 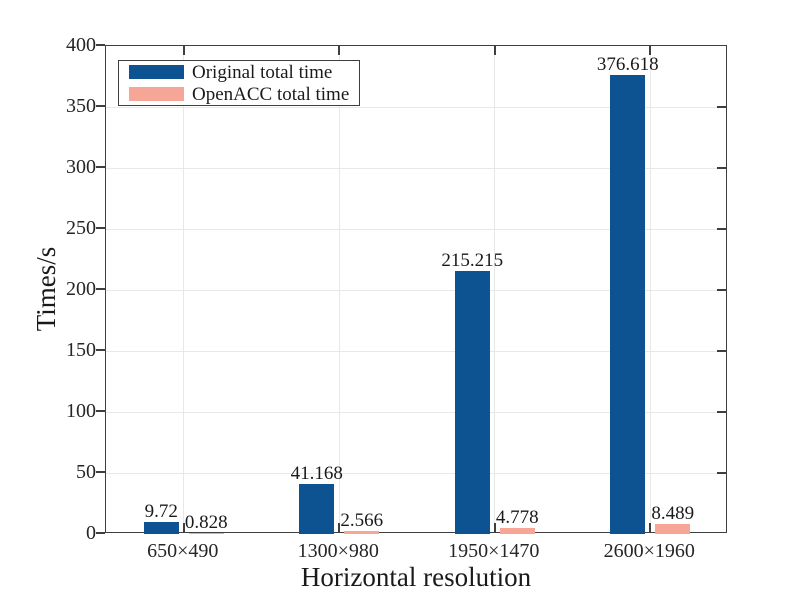 What do you see at coordinates (81, 411) in the screenshot?
I see `y-tick-label: 100` at bounding box center [81, 411].